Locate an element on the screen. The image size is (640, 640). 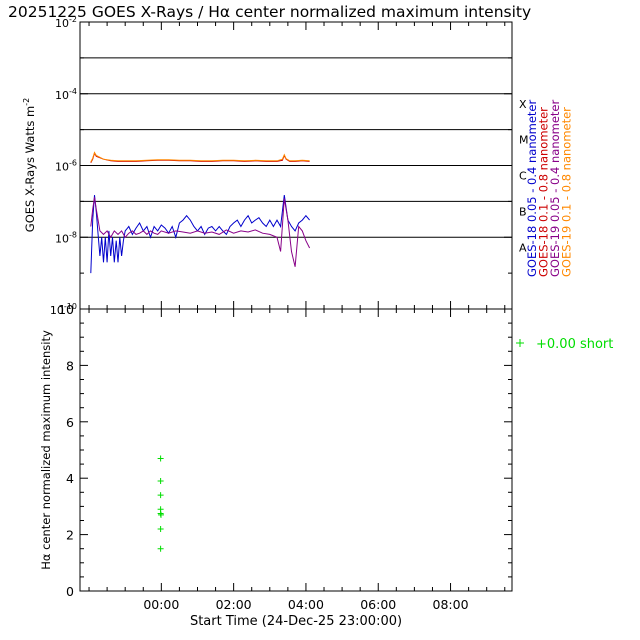
x-axis-label: Start Time (24-Dec-25 23:00:00) is located at coordinates (296, 621).